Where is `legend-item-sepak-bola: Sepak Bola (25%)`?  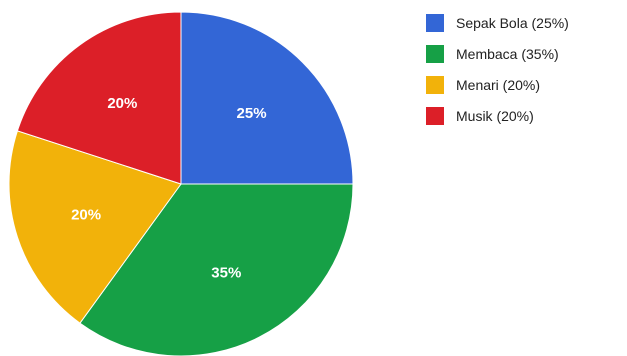 legend-item-sepak-bola: Sepak Bola (25%) is located at coordinates (497, 23).